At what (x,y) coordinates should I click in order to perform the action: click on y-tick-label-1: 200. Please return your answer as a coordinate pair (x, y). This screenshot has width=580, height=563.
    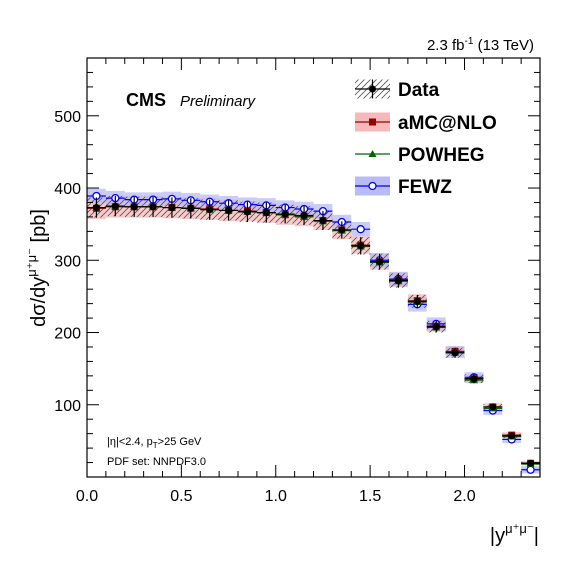
    Looking at the image, I should click on (67, 334).